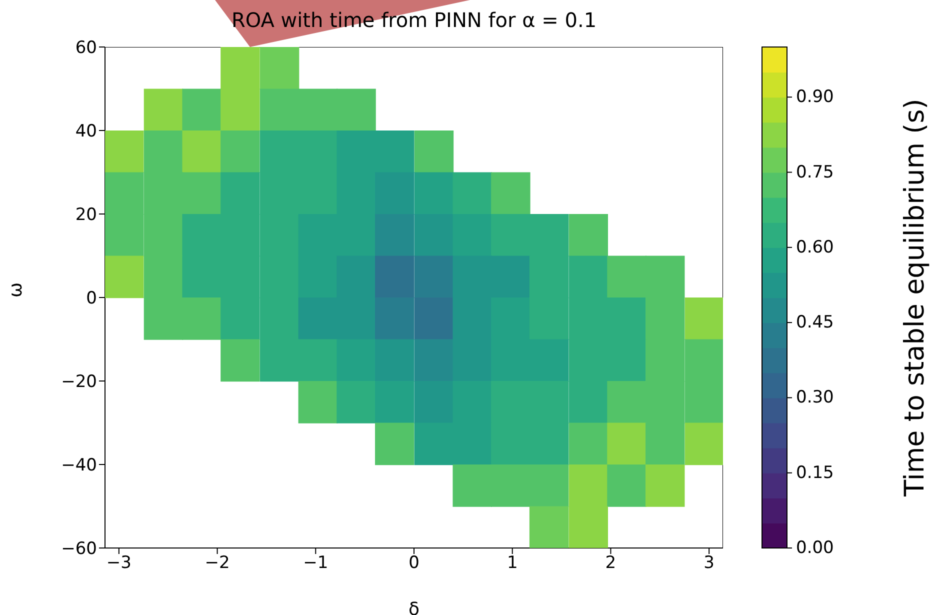  Describe the element at coordinates (86, 48) in the screenshot. I see `y-tick-label: 60` at that location.